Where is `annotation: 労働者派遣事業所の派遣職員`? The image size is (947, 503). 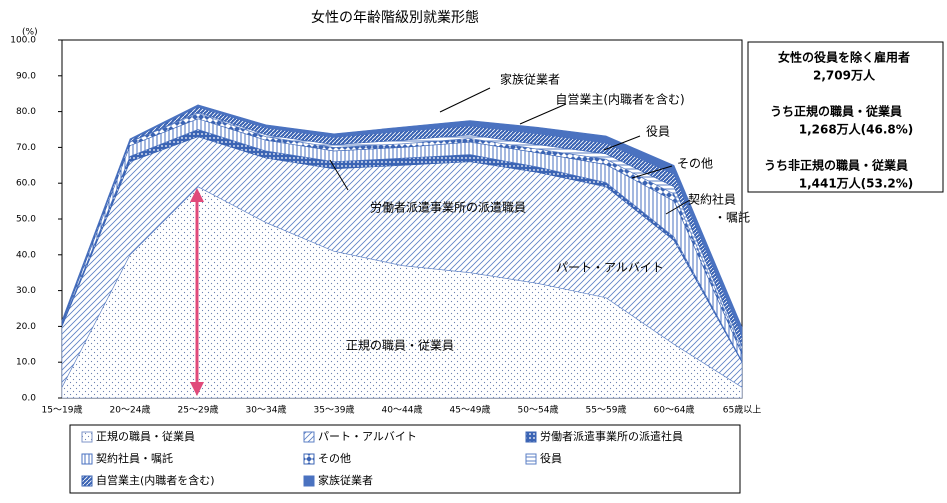 annotation: 労働者派遣事業所の派遣職員 is located at coordinates (448, 207).